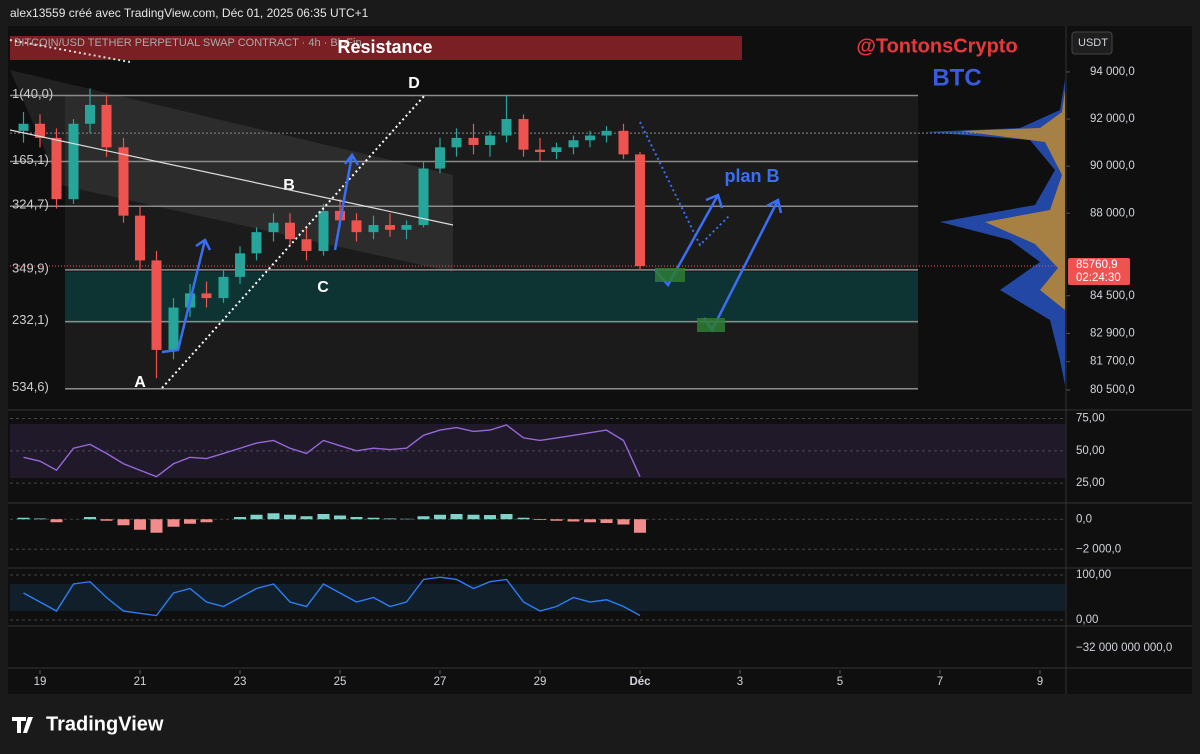 Image resolution: width=1200 pixels, height=754 pixels. What do you see at coordinates (30, 319) in the screenshot?
I see `level-label: 232,1)` at bounding box center [30, 319].